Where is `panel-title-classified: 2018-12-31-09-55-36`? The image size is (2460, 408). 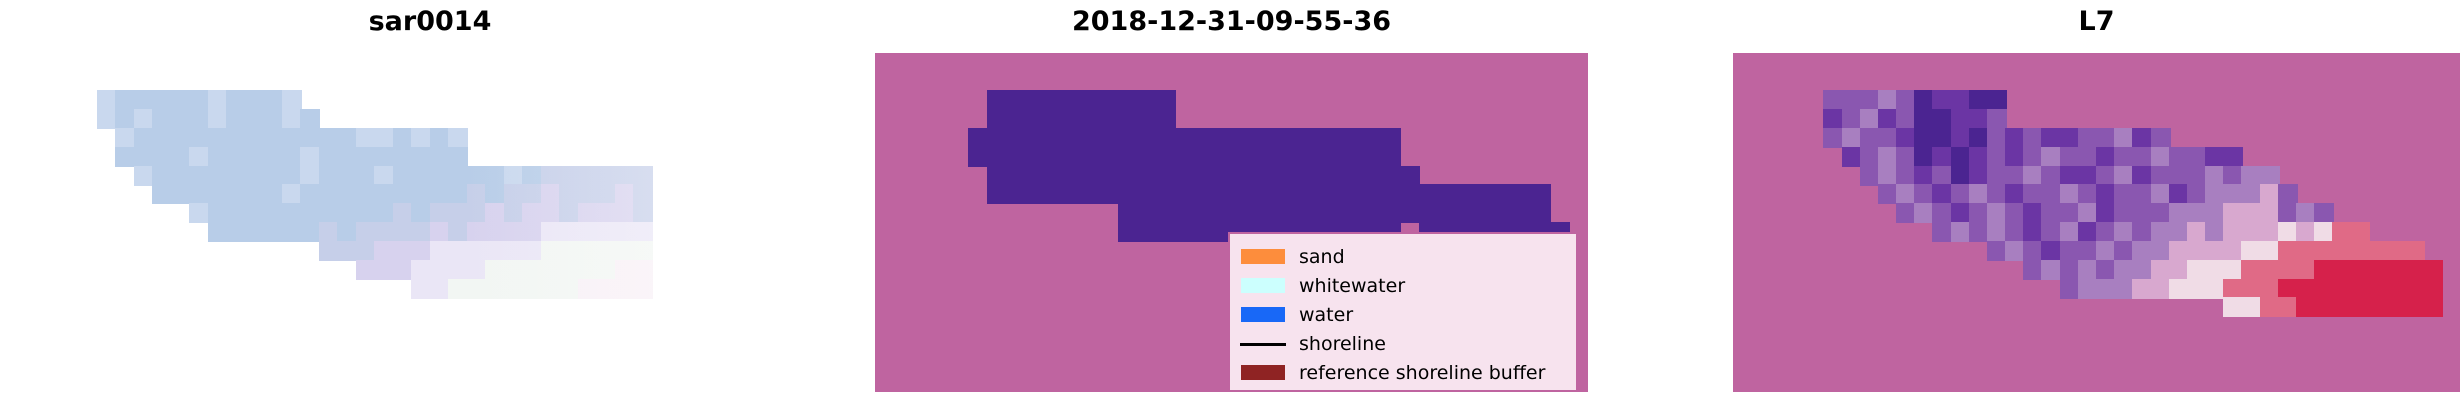
panel-title-classified: 2018-12-31-09-55-36 is located at coordinates (1231, 21).